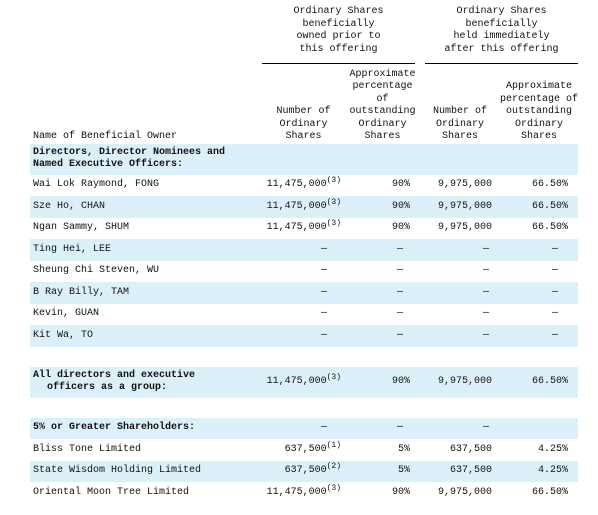 This screenshot has height=515, width=598. I want to click on owner-name: Ngan Sammy, SHUM, so click(81, 227).